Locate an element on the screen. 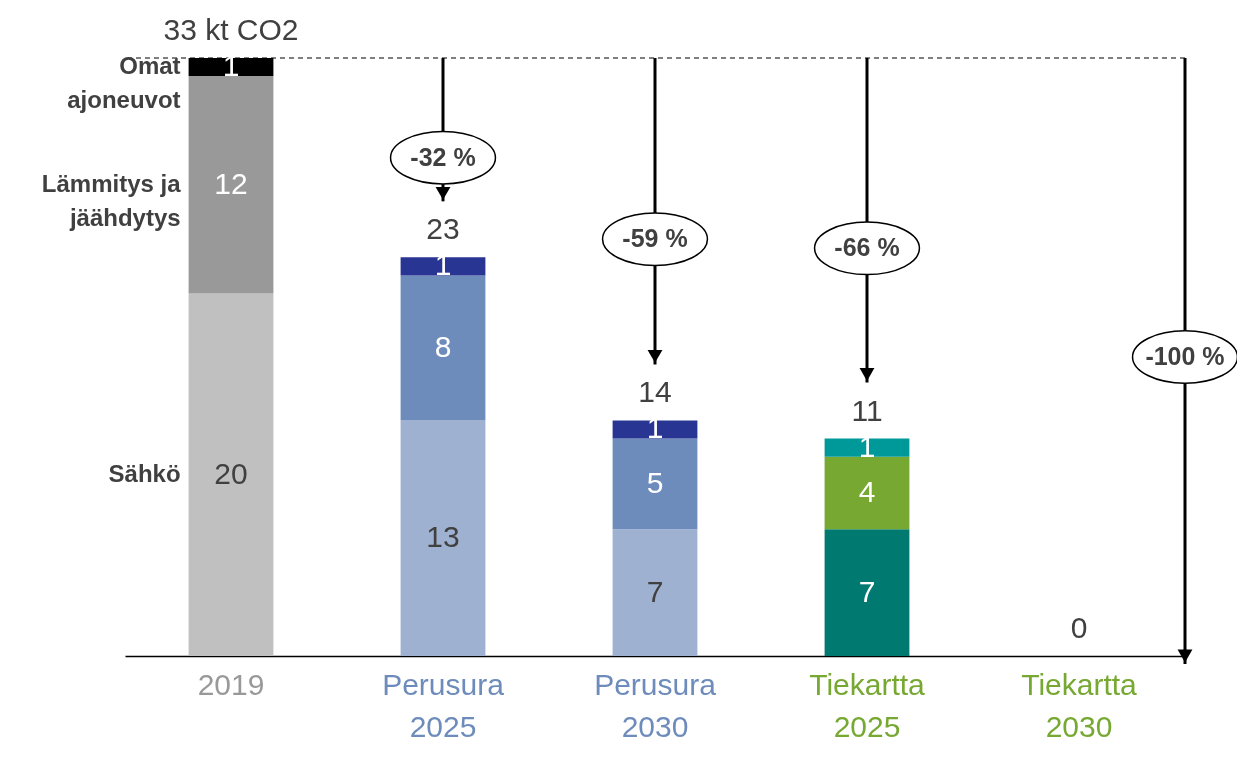 This screenshot has width=1240, height=762. total-label: 14 is located at coordinates (655, 392).